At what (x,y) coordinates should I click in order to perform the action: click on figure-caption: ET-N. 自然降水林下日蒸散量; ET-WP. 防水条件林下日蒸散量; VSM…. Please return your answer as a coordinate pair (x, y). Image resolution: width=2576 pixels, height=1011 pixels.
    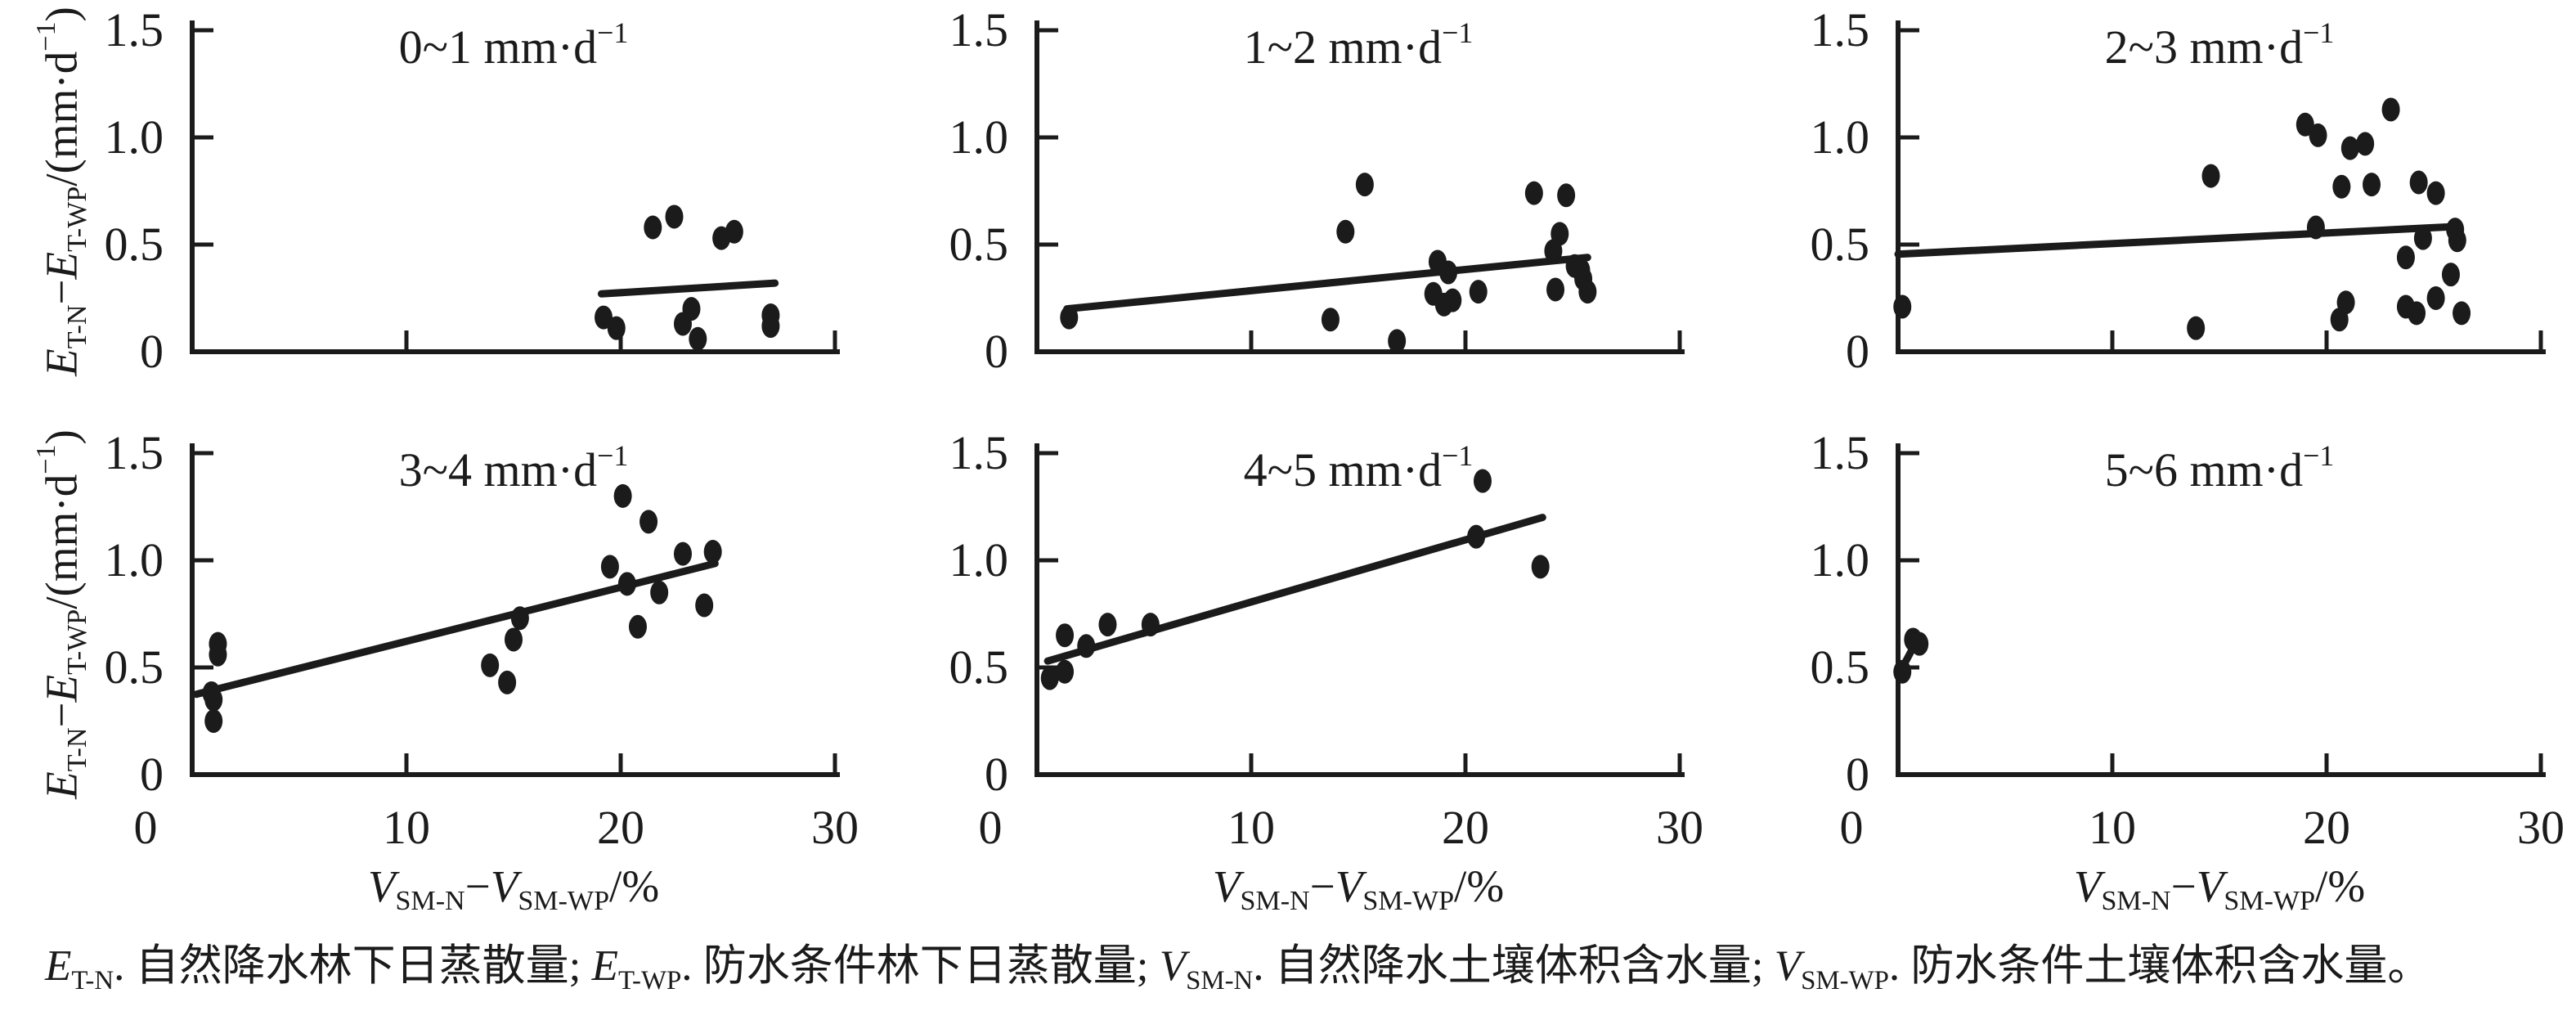
    Looking at the image, I should click on (1238, 969).